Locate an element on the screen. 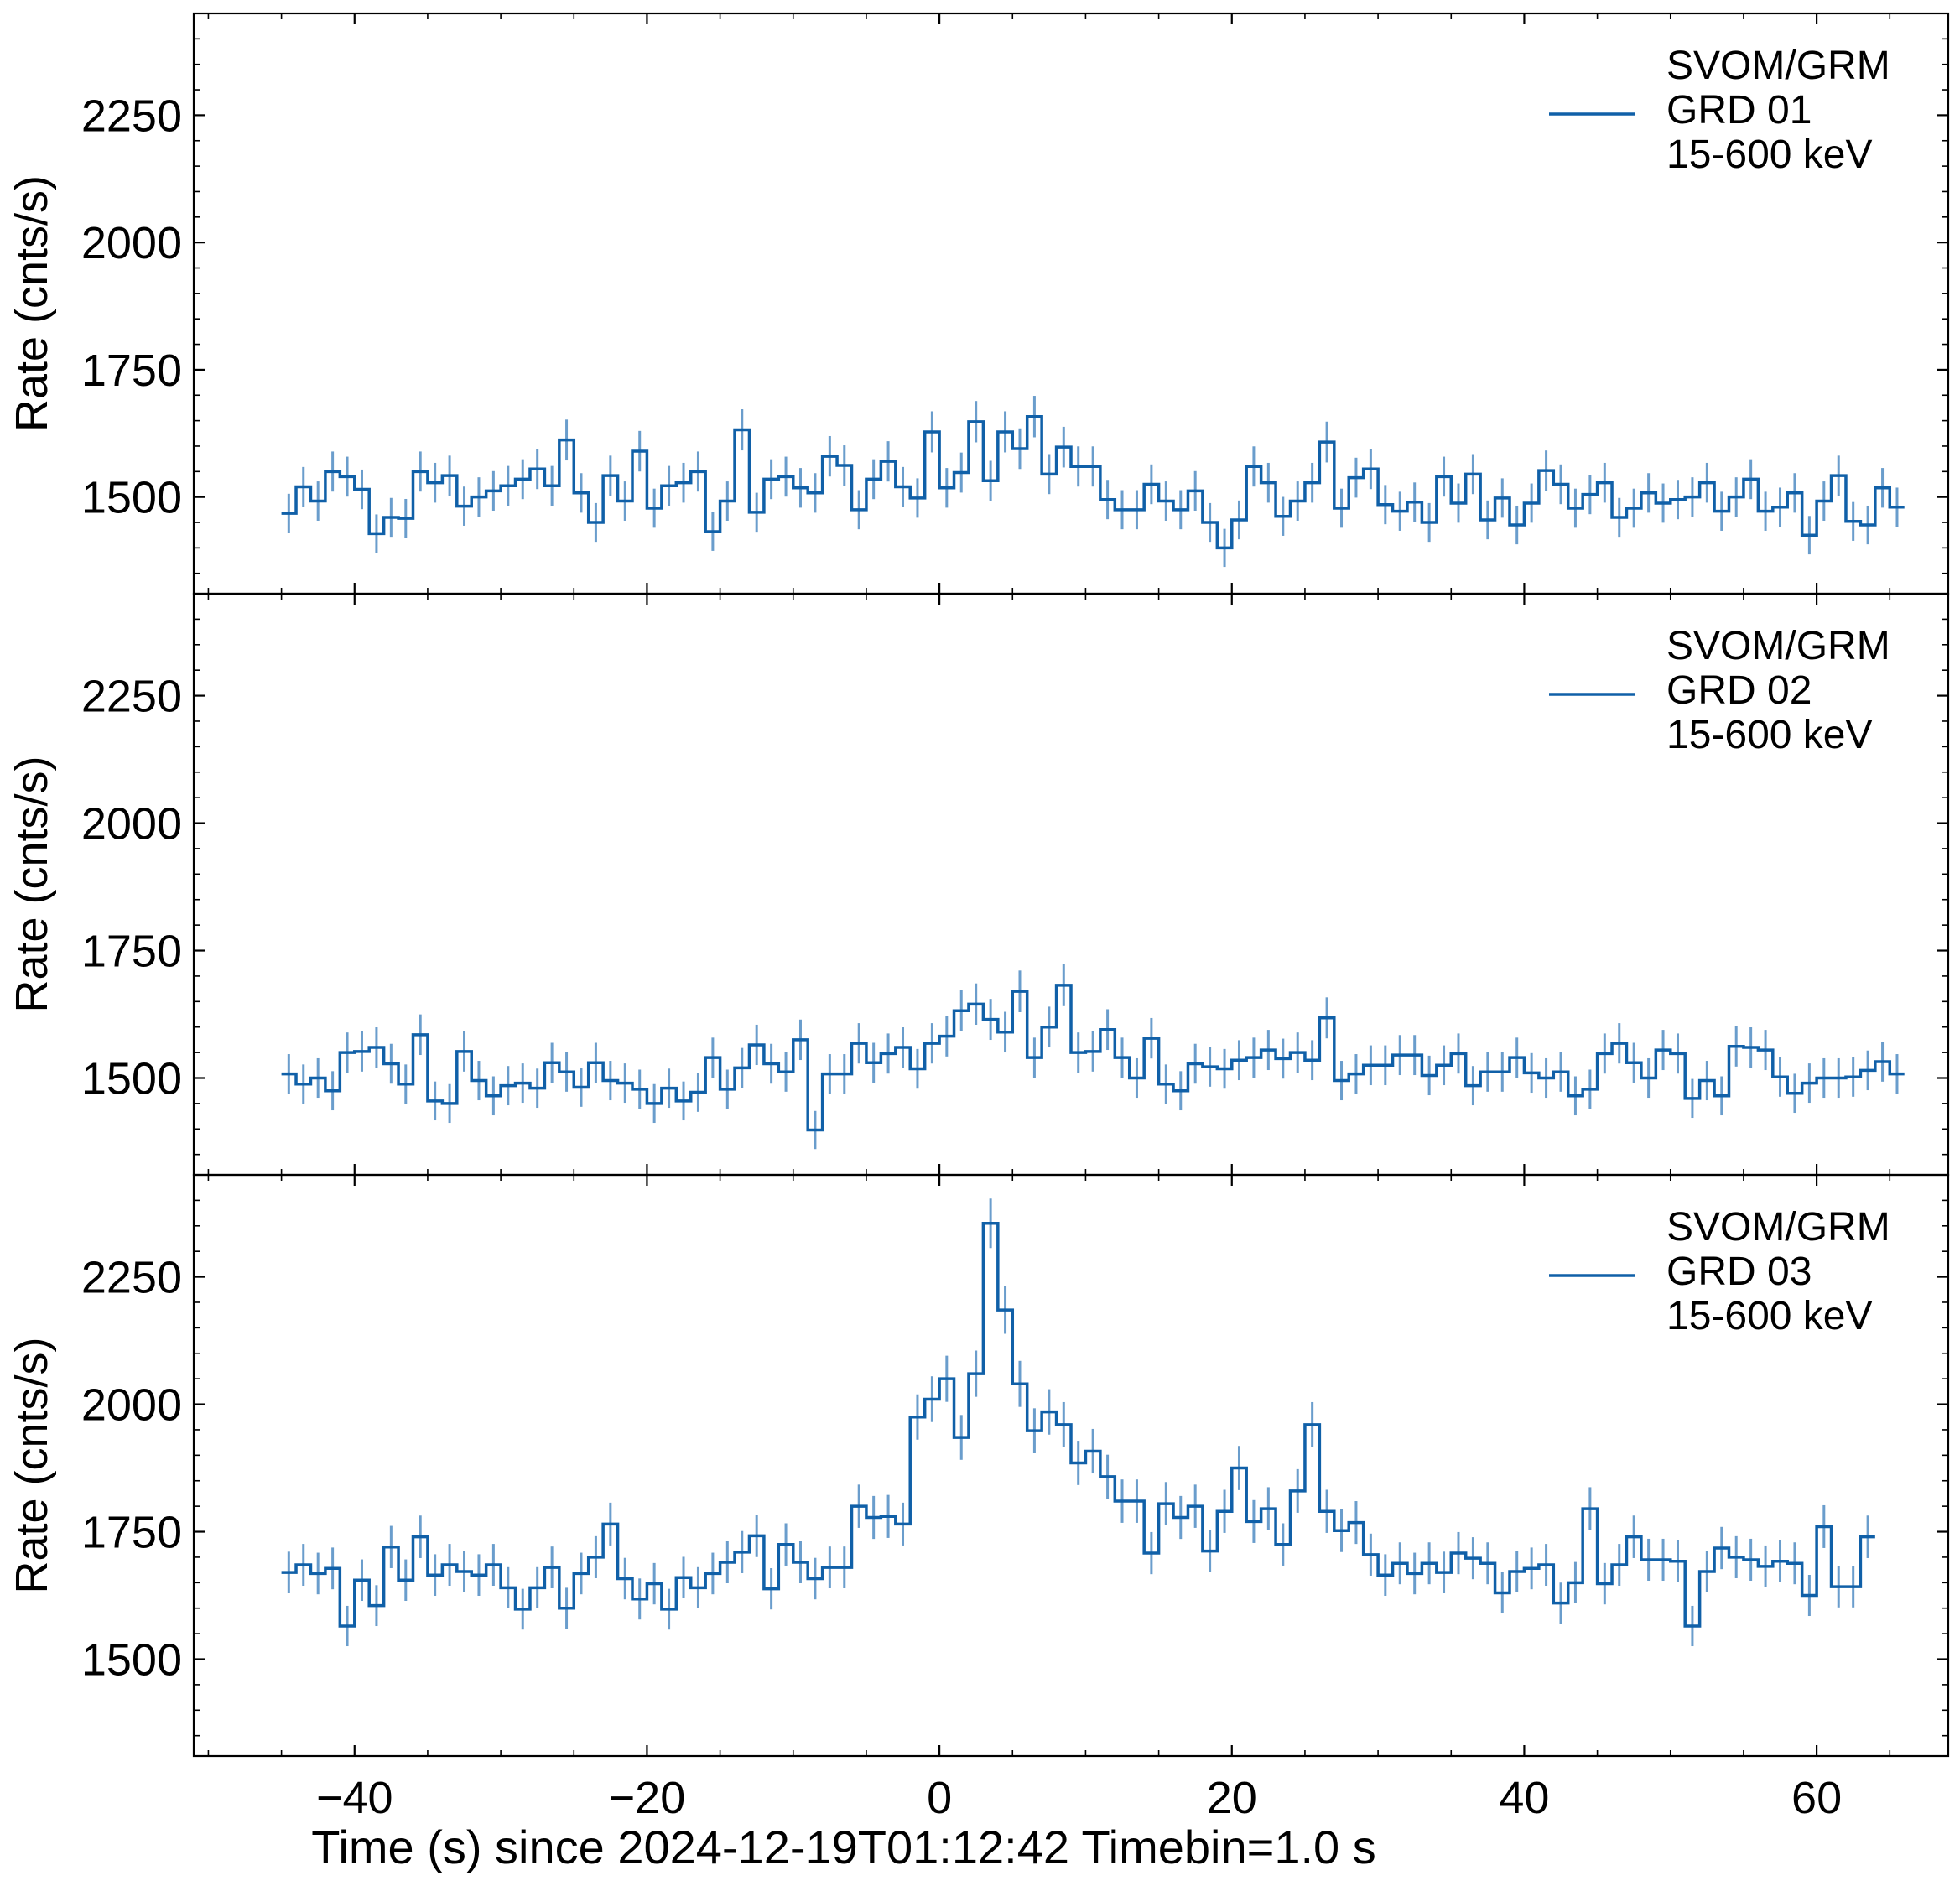  legend-text: GRD 02 is located at coordinates (1739, 690).